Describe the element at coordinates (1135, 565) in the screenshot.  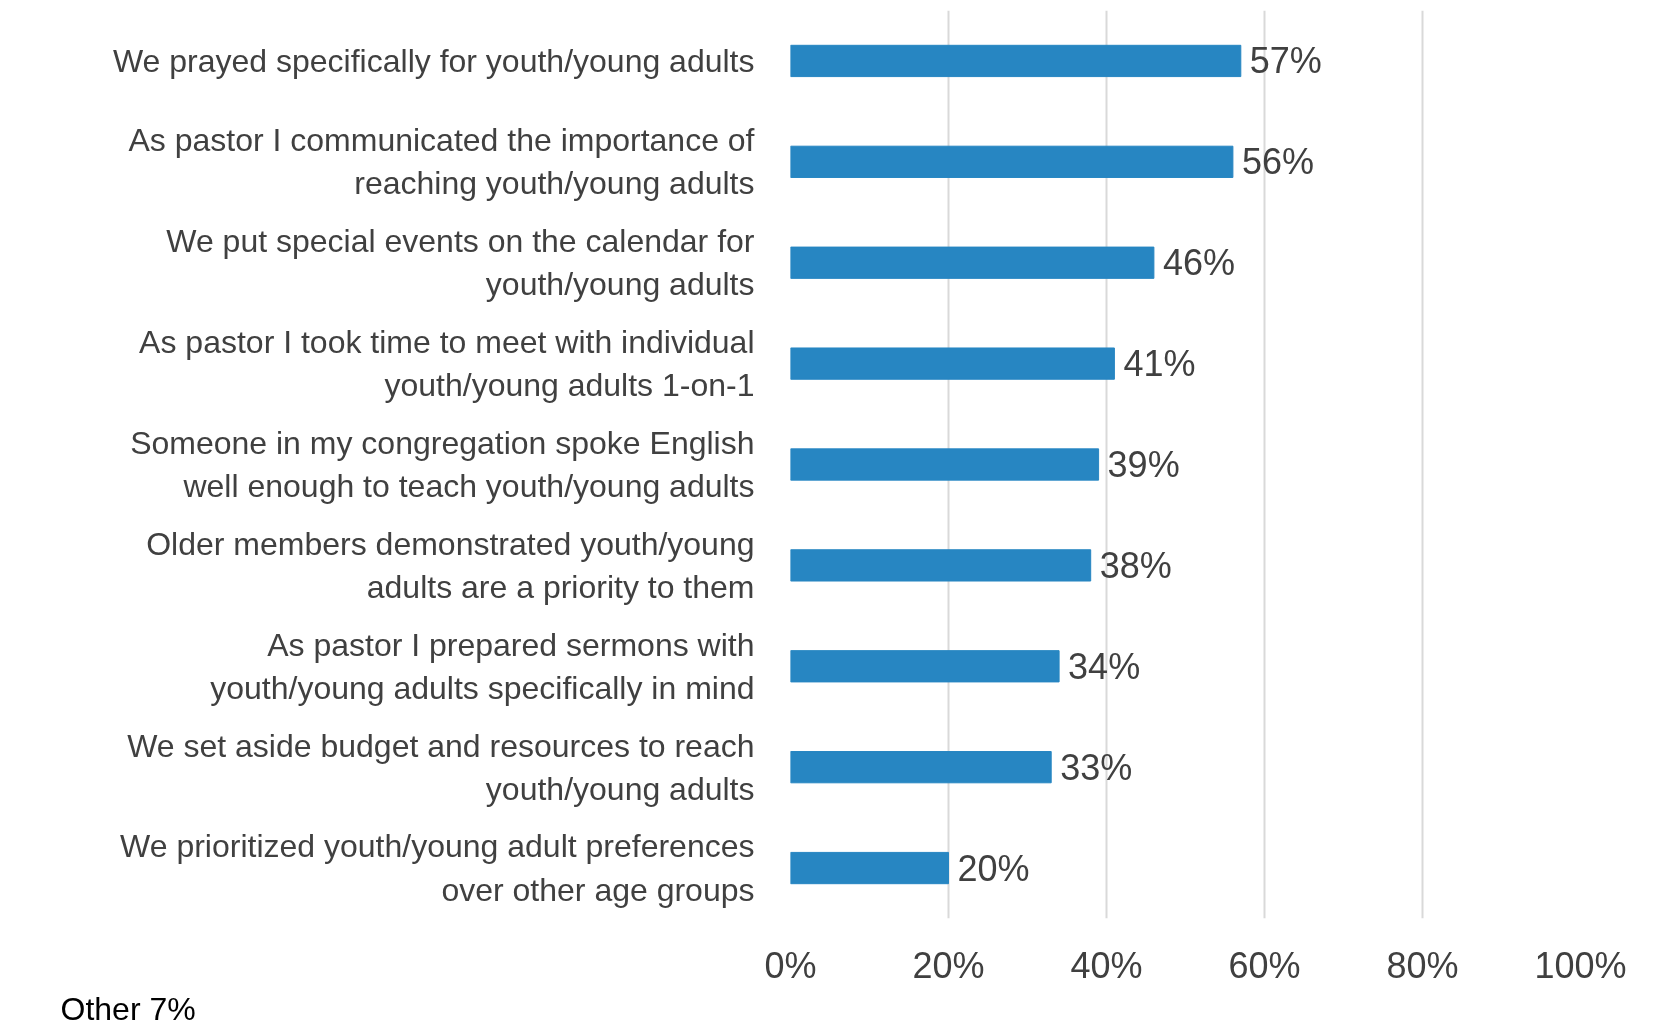
I see `data-label: 38%` at that location.